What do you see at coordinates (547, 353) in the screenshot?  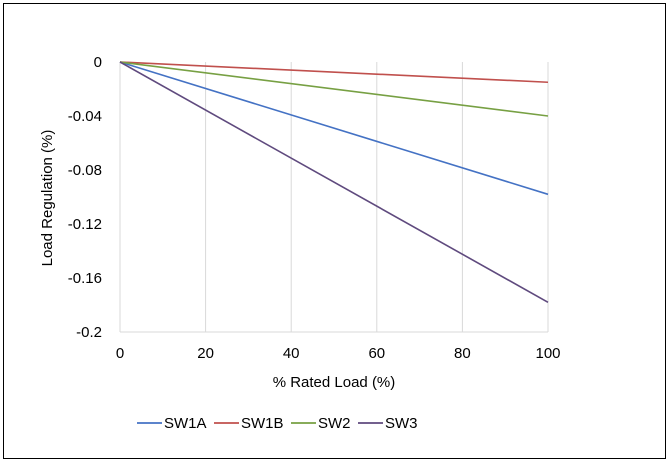 I see `x-tick-label: 100` at bounding box center [547, 353].